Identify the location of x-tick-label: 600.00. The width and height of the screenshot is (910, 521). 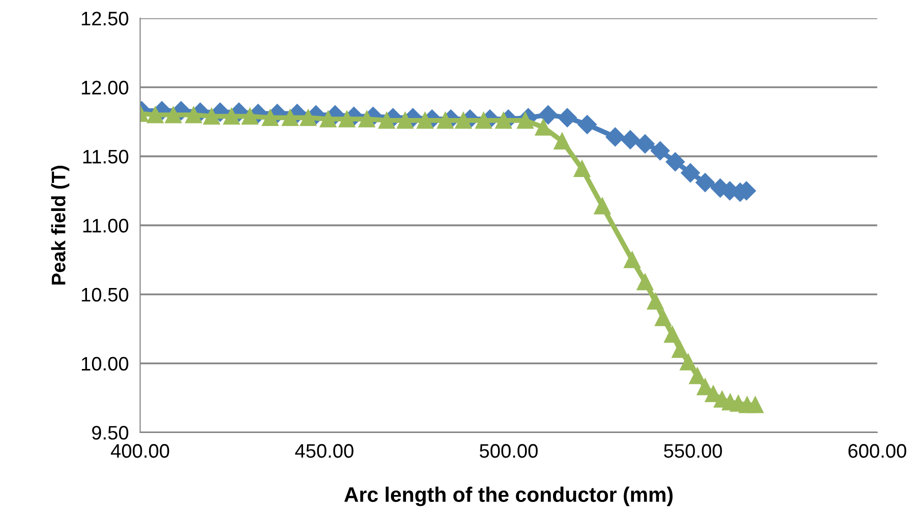
(877, 451).